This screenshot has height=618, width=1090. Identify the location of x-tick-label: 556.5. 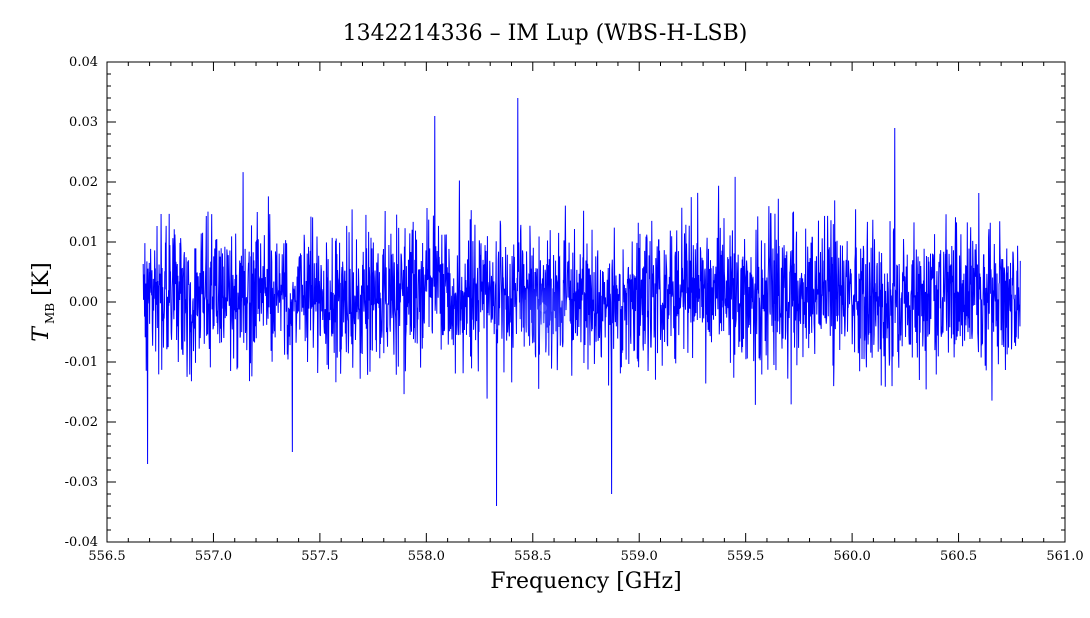
(106, 556).